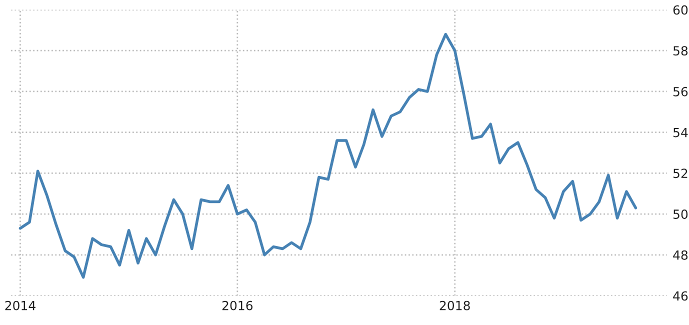  Describe the element at coordinates (680, 255) in the screenshot. I see `y-tick-label: 48` at that location.